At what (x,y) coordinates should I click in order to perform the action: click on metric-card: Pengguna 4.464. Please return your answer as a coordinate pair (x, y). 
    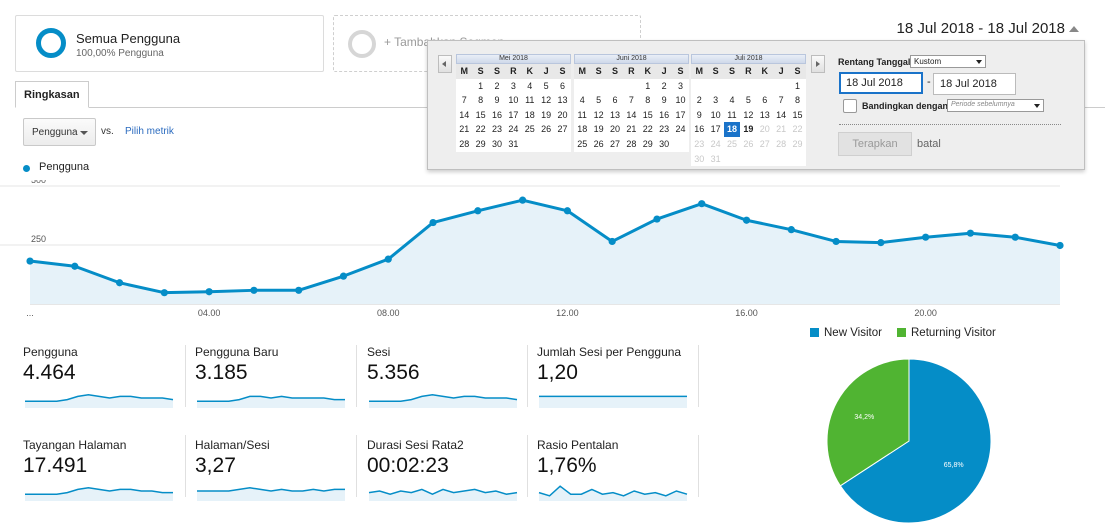
    Looking at the image, I should click on (103, 385).